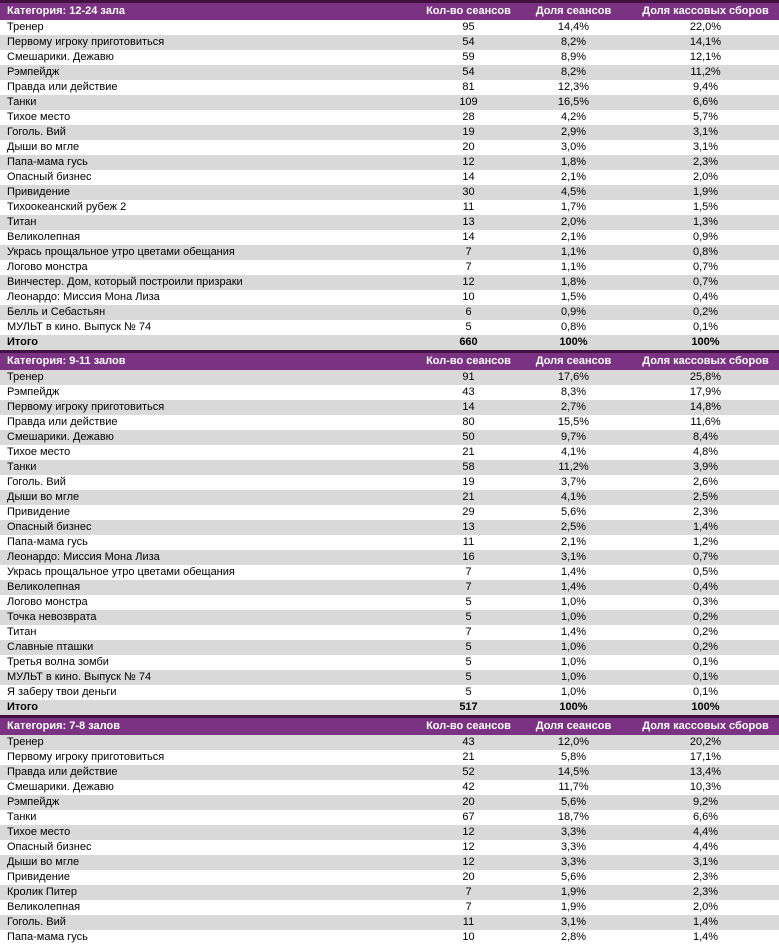 Image resolution: width=779 pixels, height=947 pixels. I want to click on box-office-share-cell: 4,4%, so click(705, 847).